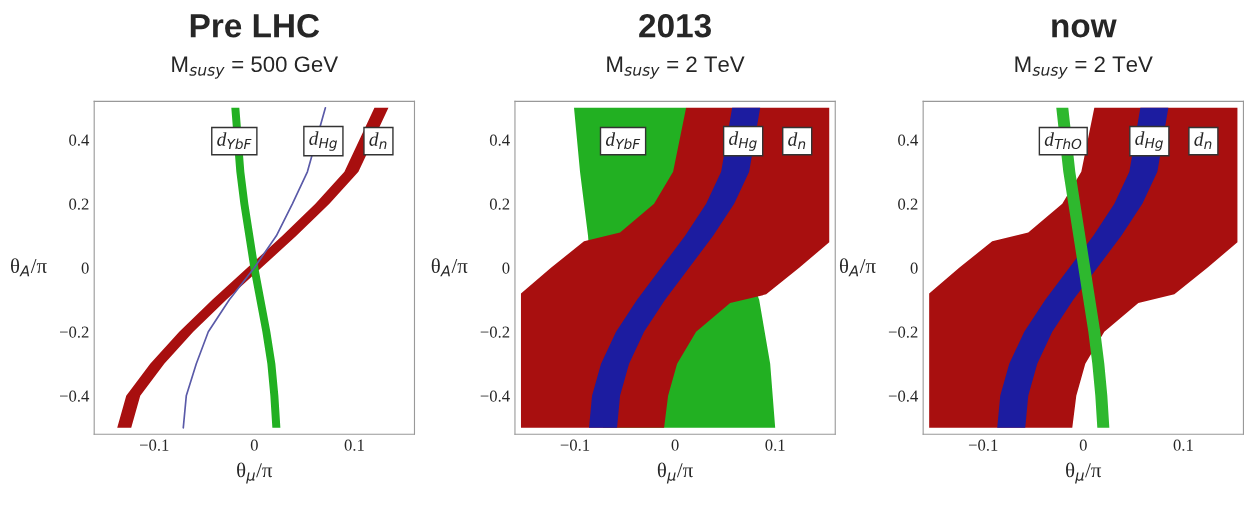 The height and width of the screenshot is (520, 1256). Describe the element at coordinates (675, 25) in the screenshot. I see `chart-title: 2013` at that location.